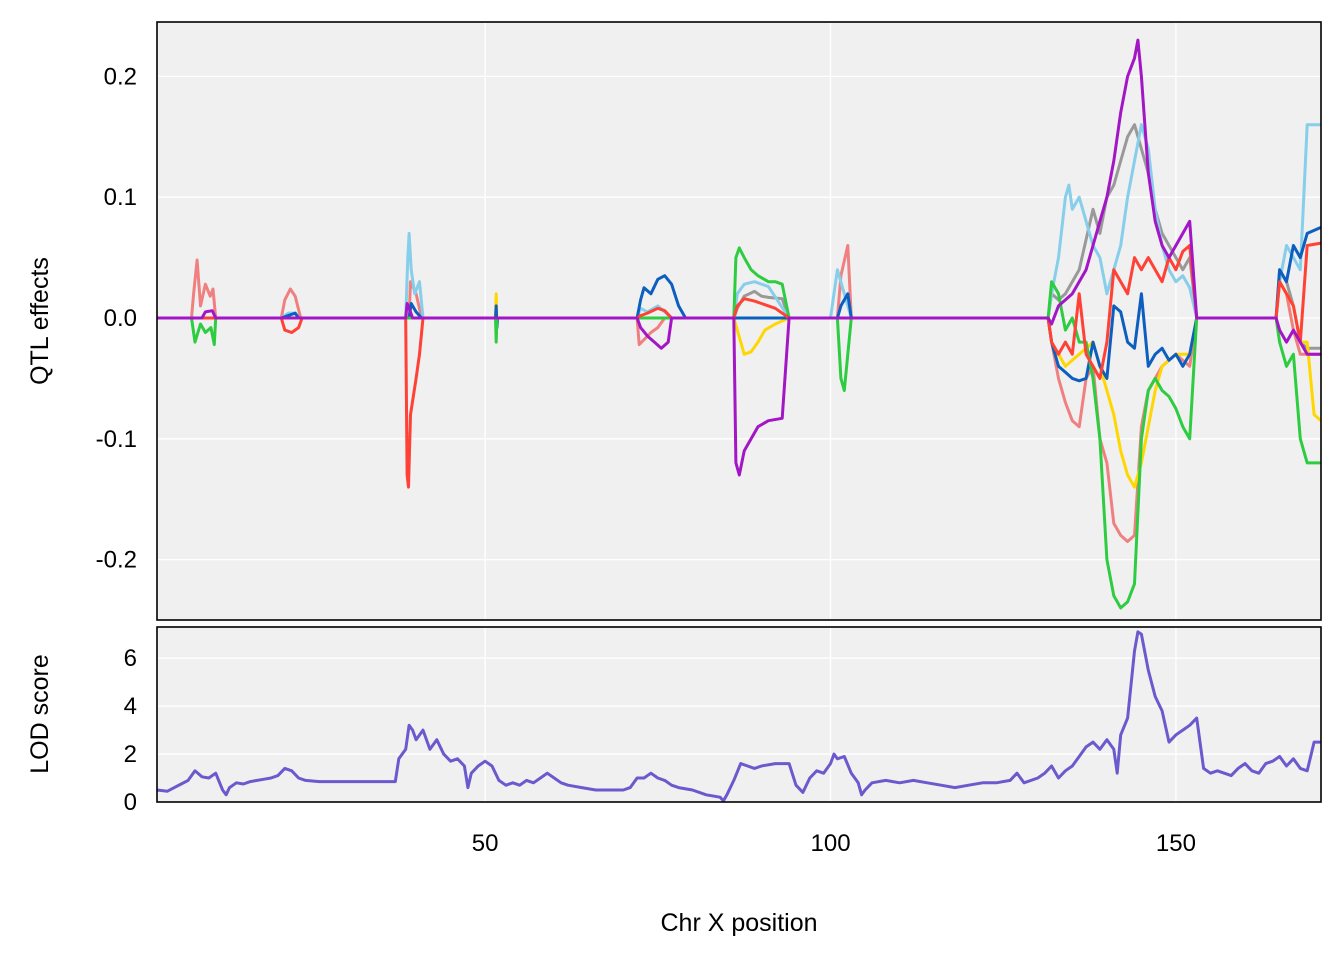  What do you see at coordinates (116, 439) in the screenshot?
I see `effects-y-tick-label: -0.1` at bounding box center [116, 439].